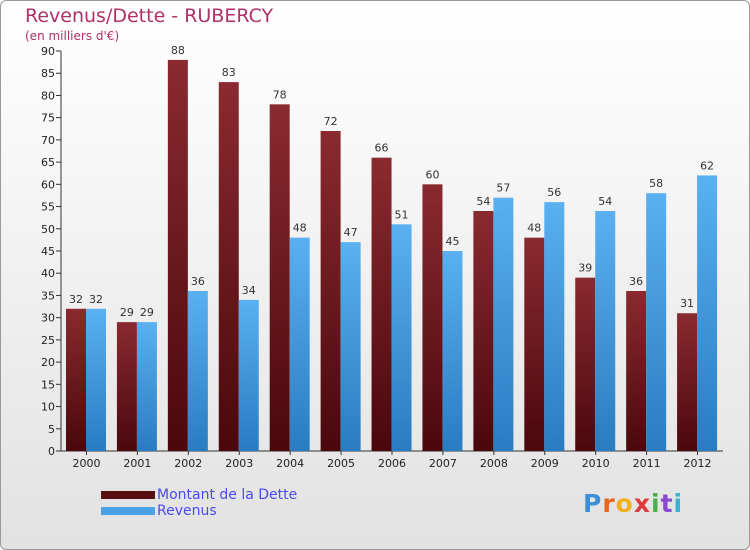 The height and width of the screenshot is (550, 750). I want to click on x-tick-label: 2011, so click(647, 463).